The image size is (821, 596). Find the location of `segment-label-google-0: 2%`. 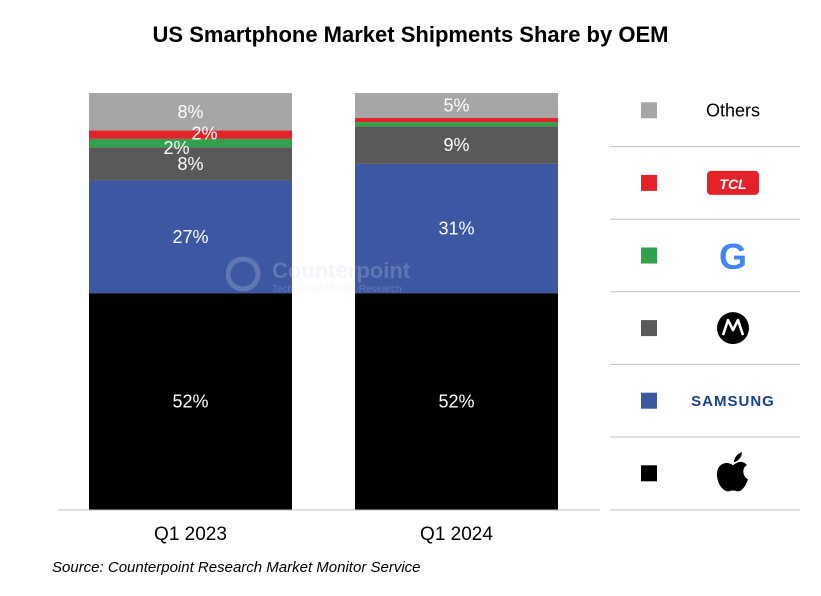

segment-label-google-0: 2% is located at coordinates (176, 148).